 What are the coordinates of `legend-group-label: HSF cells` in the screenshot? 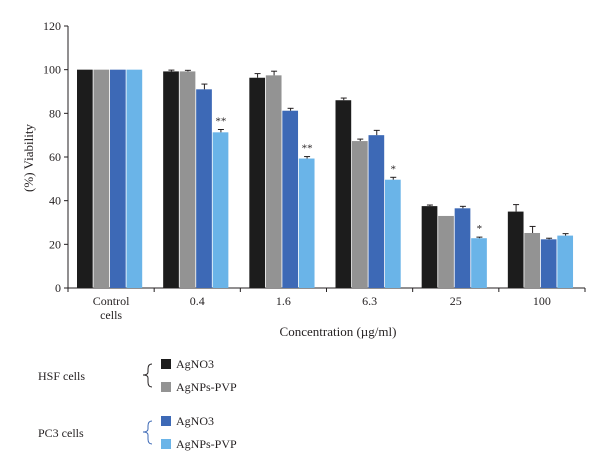 It's located at (61, 376).